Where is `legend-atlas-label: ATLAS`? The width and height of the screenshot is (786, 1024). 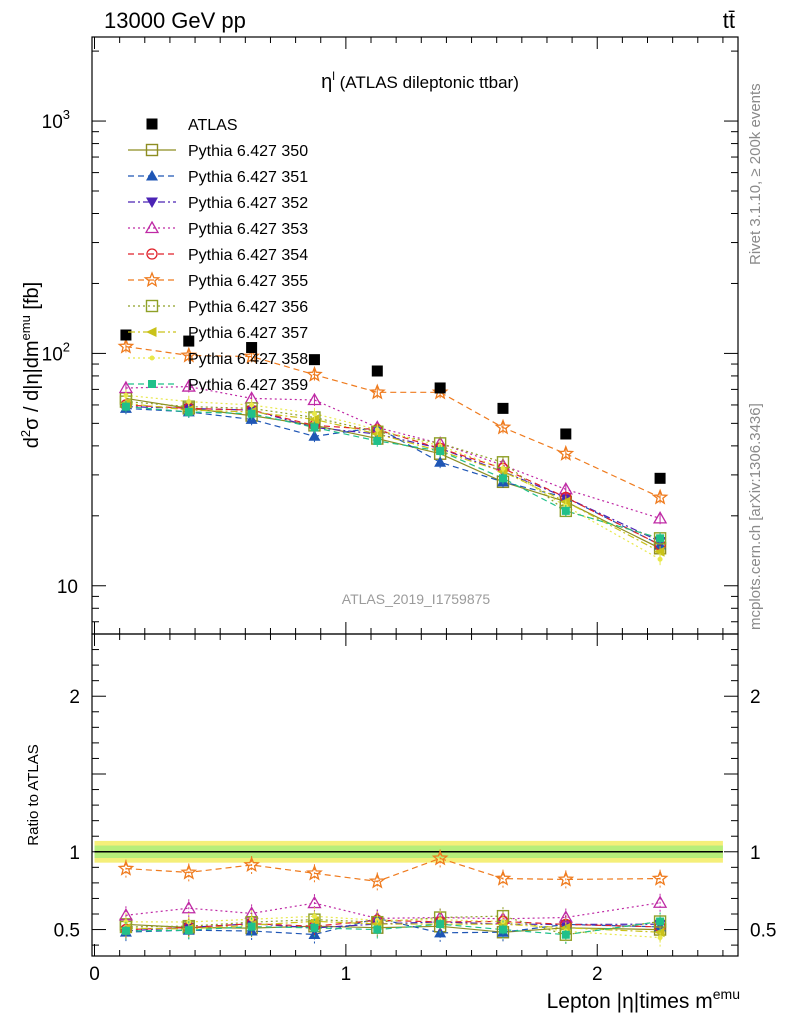 legend-atlas-label: ATLAS is located at coordinates (213, 125).